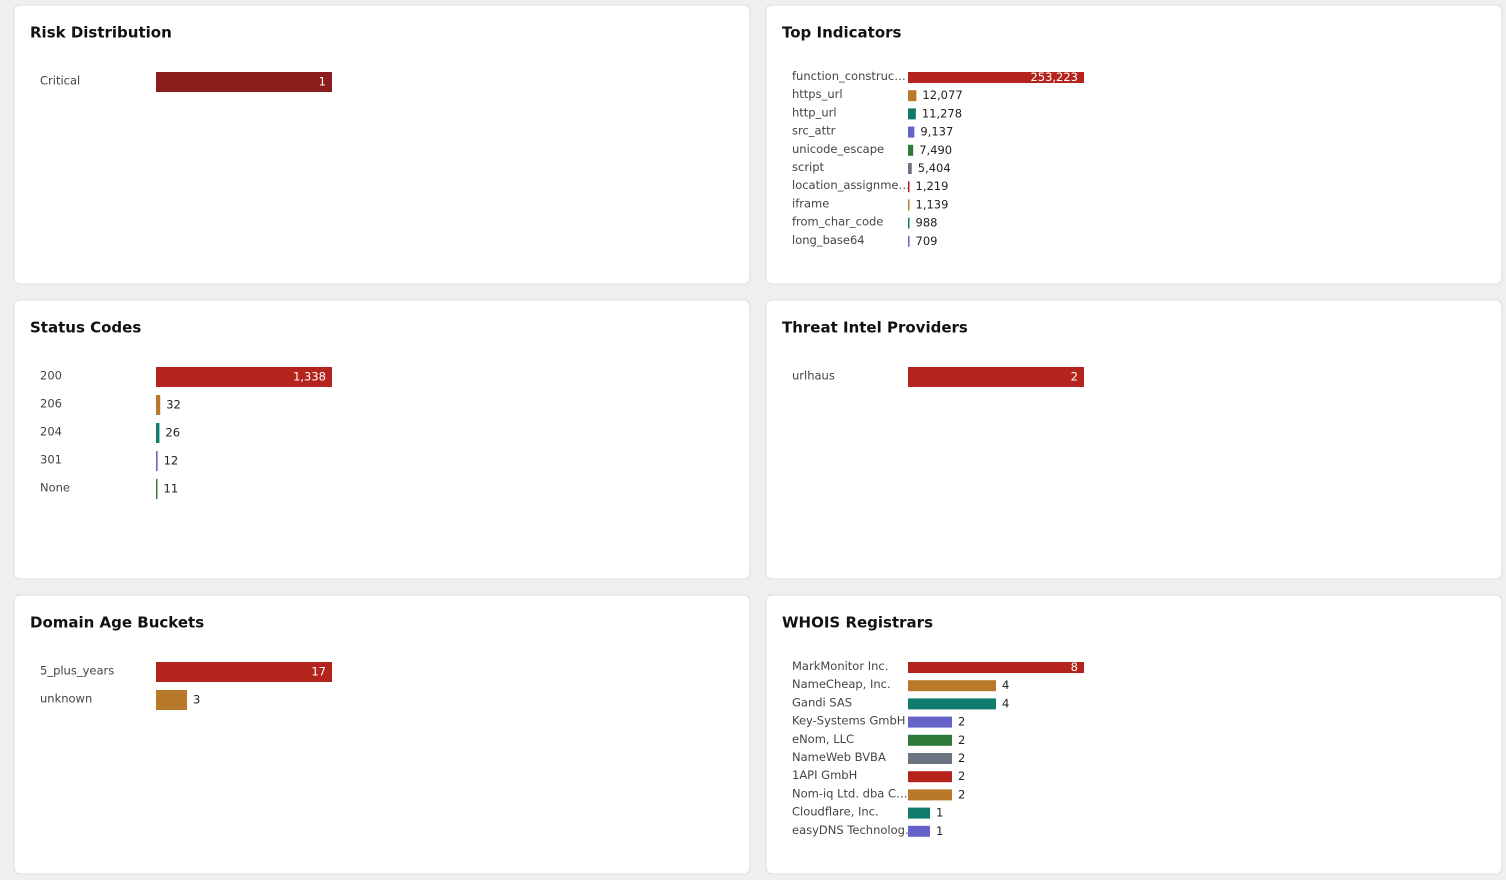 This screenshot has height=880, width=1506. What do you see at coordinates (932, 204) in the screenshot?
I see `value-label: 1,139` at bounding box center [932, 204].